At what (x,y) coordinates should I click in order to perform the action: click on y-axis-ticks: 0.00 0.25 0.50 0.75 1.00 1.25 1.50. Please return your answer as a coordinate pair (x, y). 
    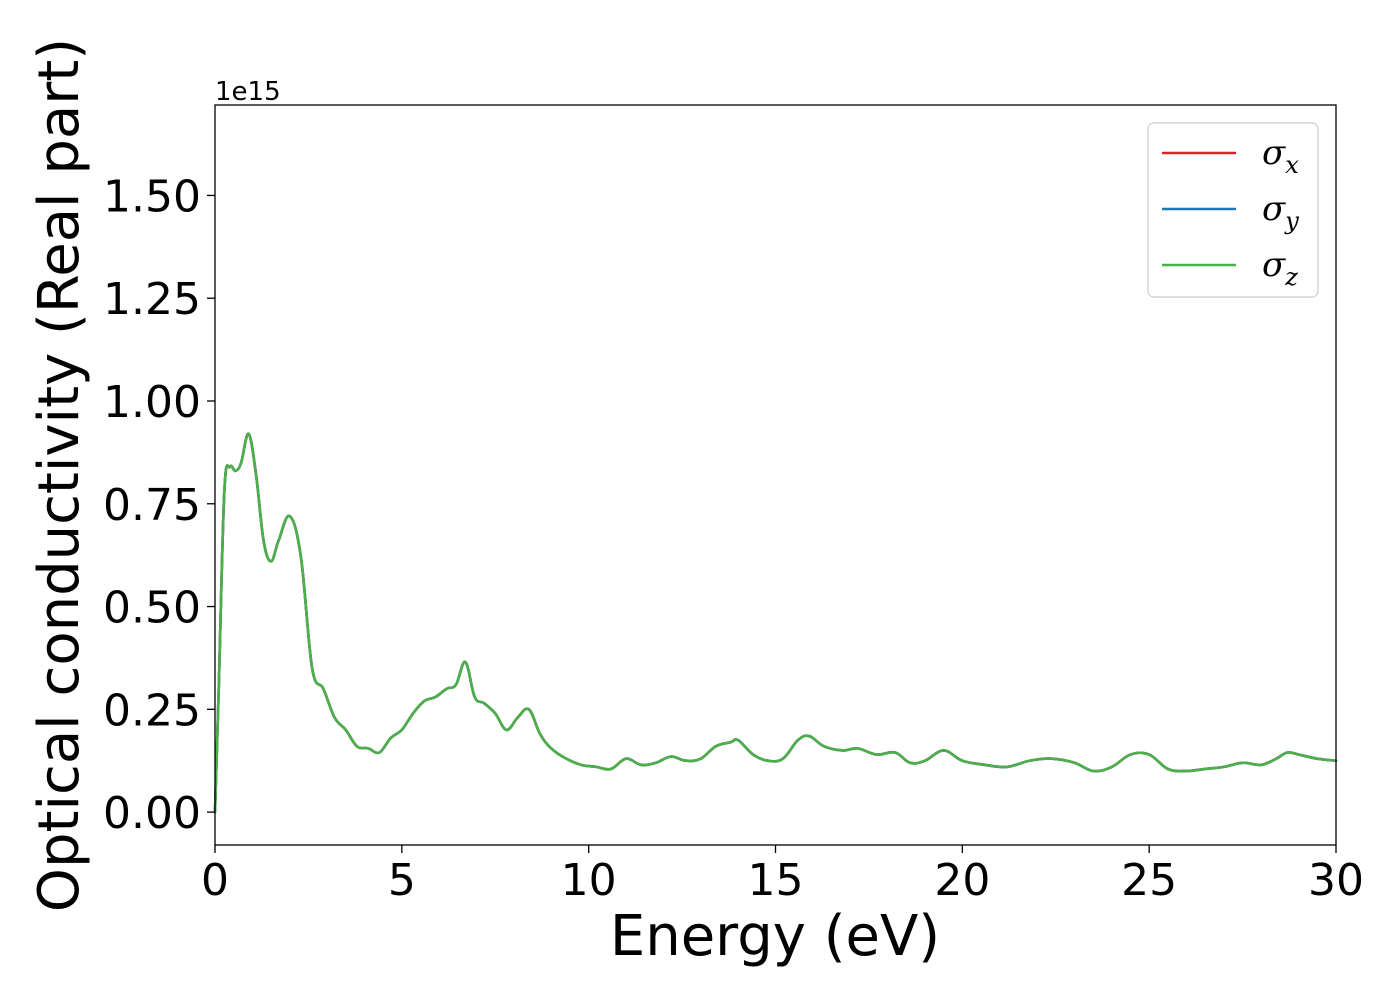
    Looking at the image, I should click on (159, 505).